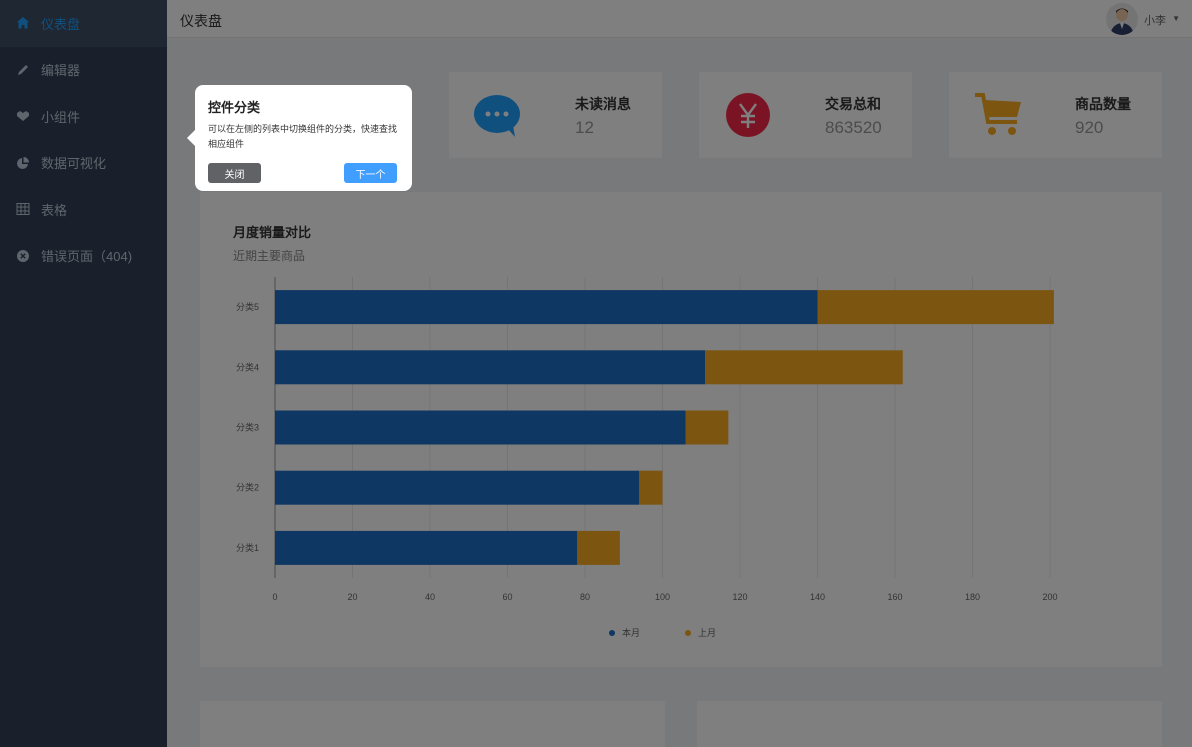 The height and width of the screenshot is (747, 1192). I want to click on next-button: 下一个, so click(370, 173).